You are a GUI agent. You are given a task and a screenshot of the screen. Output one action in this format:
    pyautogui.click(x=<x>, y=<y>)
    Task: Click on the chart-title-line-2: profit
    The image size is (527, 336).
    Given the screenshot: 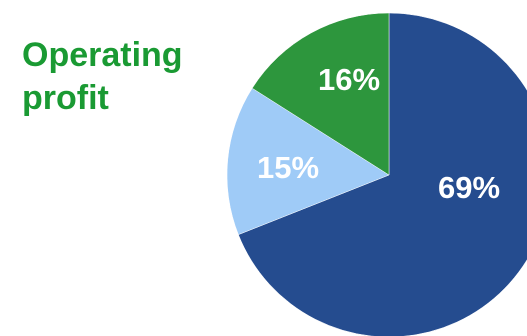 What is the action you would take?
    pyautogui.click(x=65, y=97)
    